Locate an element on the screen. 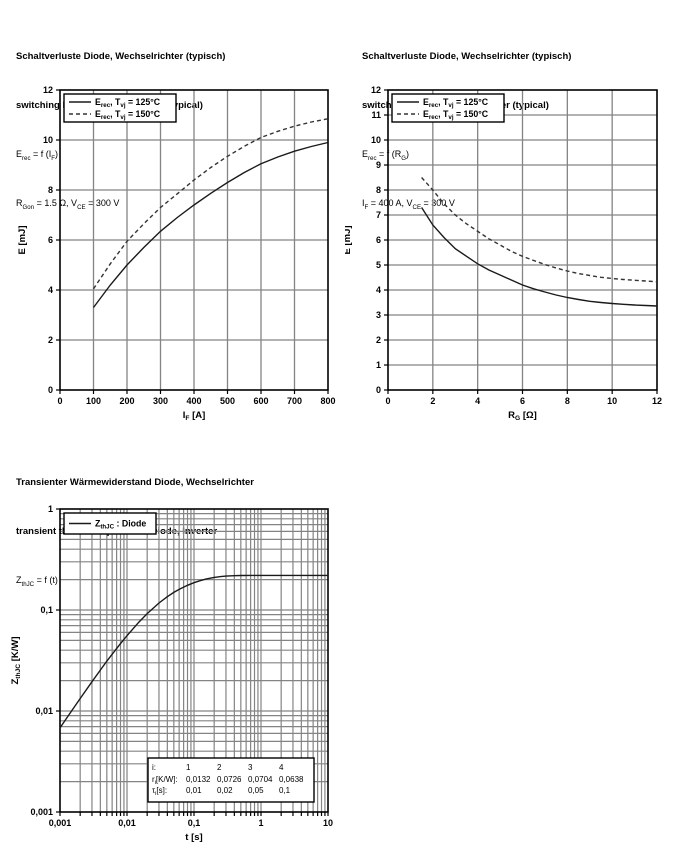 Image resolution: width=691 pixels, height=844 pixels. y-tick-label: 0,01 is located at coordinates (44, 711).